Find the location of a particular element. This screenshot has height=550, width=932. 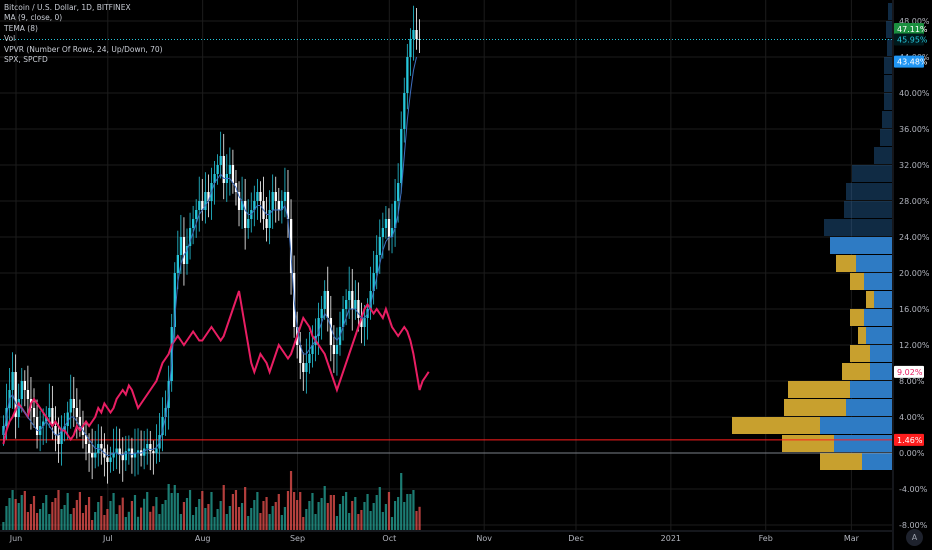

y-axis-tick-label: 0.00% is located at coordinates (912, 453).